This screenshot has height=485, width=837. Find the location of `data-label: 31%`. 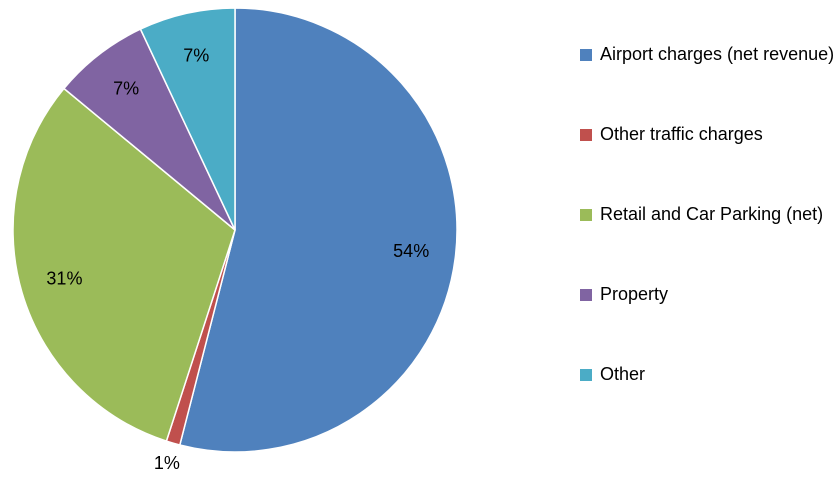

data-label: 31% is located at coordinates (64, 278).